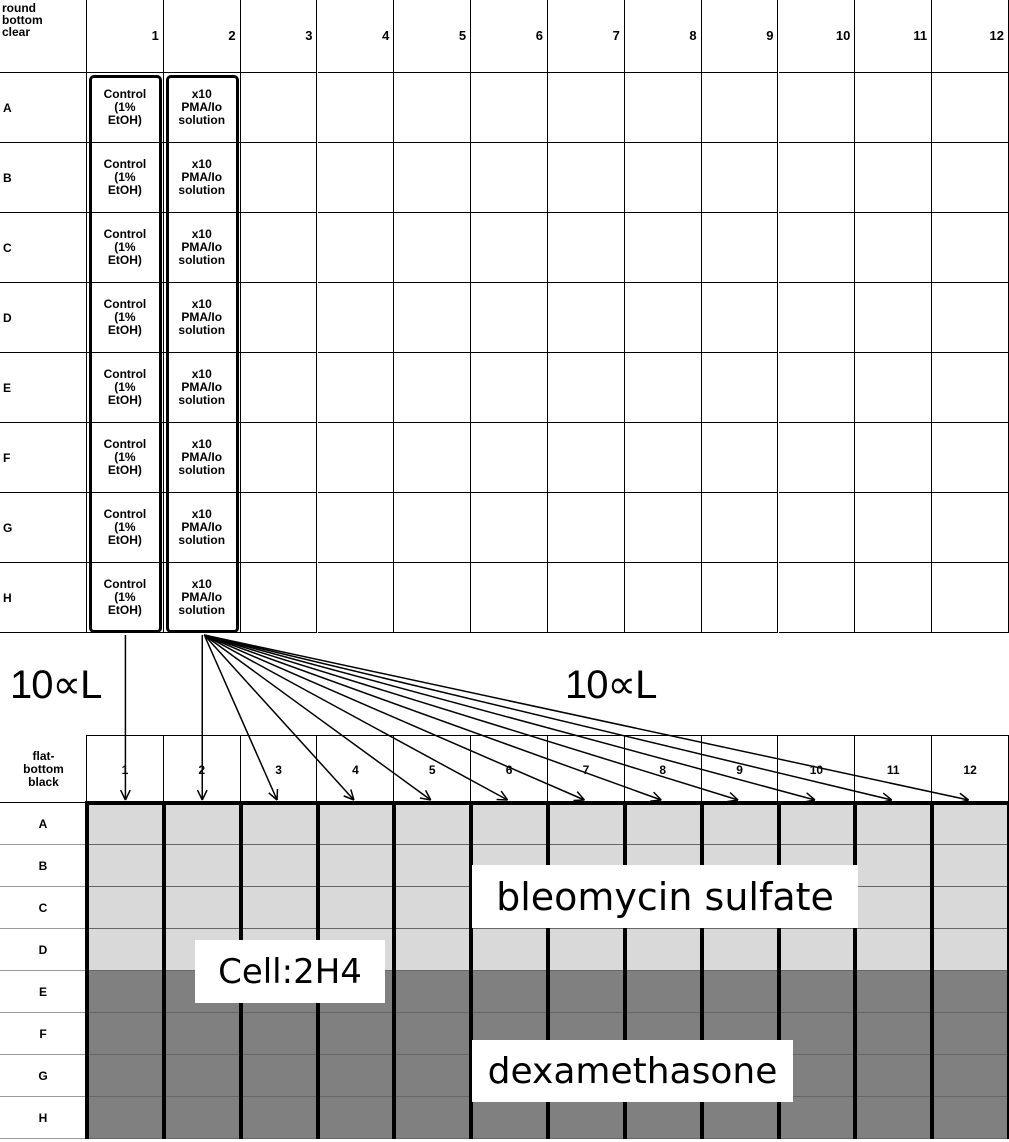 The image size is (1009, 1142). Describe the element at coordinates (433, 36) in the screenshot. I see `column-header: 5` at that location.